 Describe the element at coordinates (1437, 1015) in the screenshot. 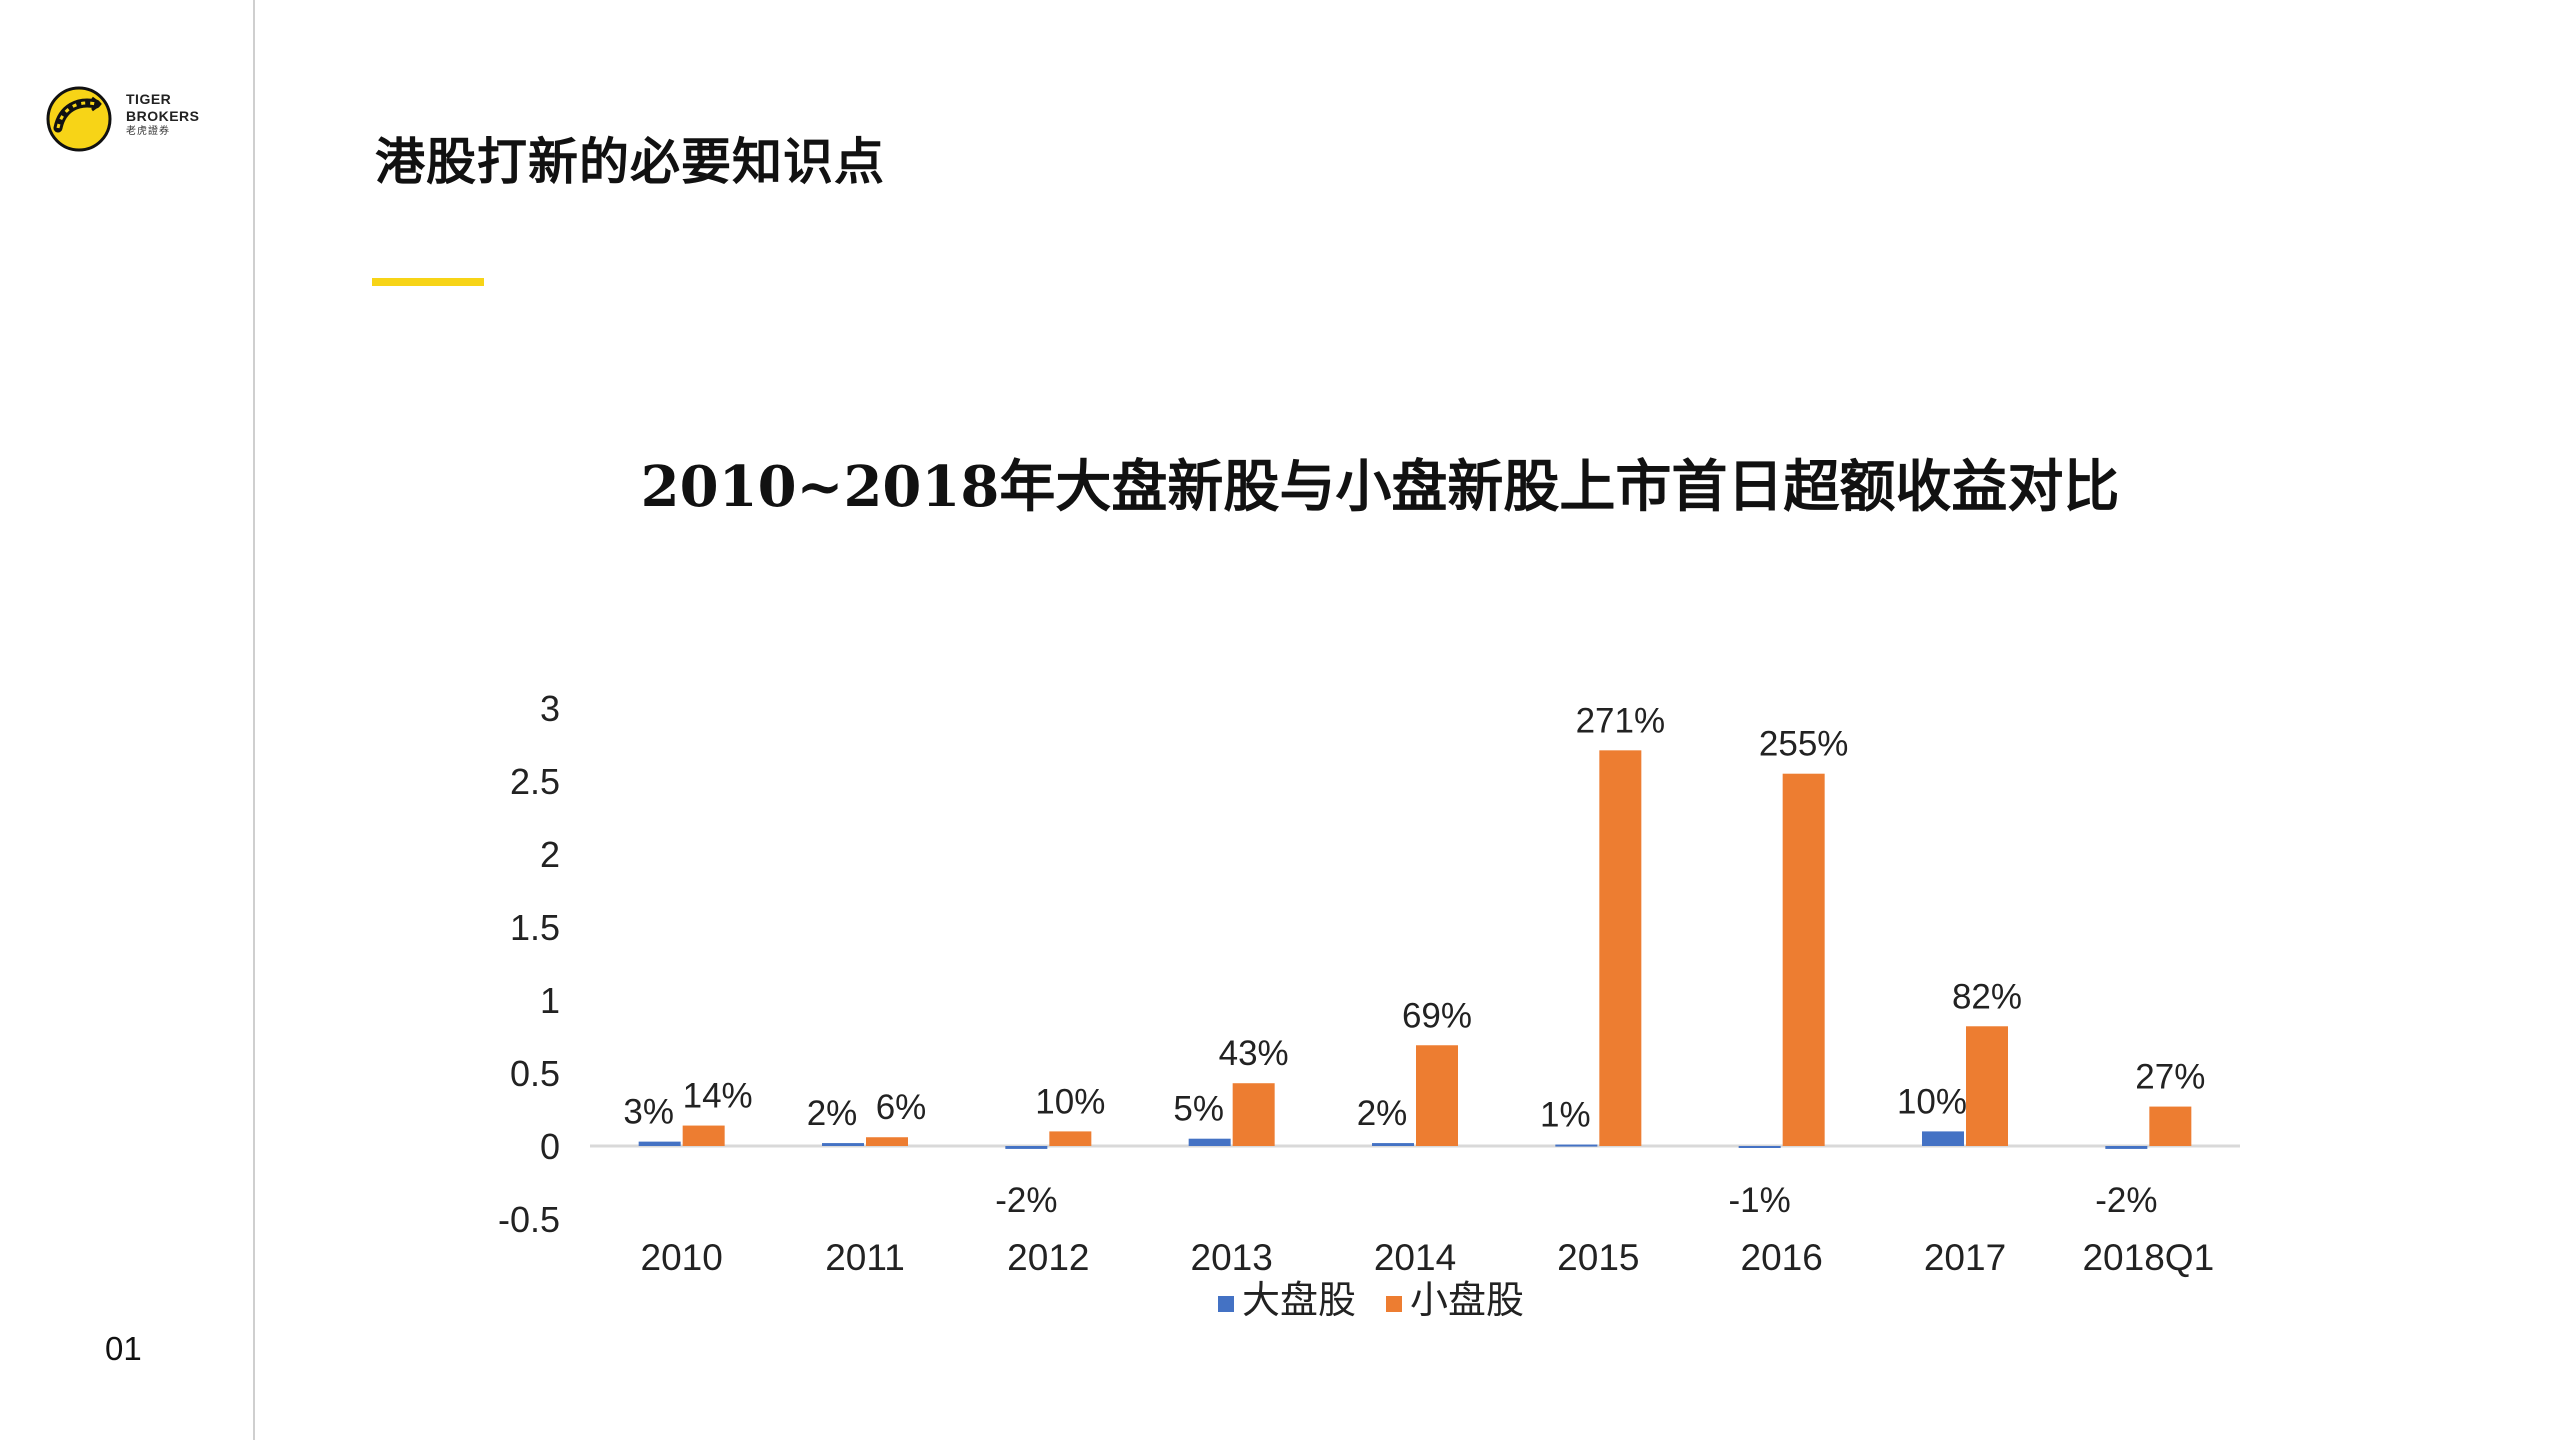

I see `data-label: 69%` at that location.